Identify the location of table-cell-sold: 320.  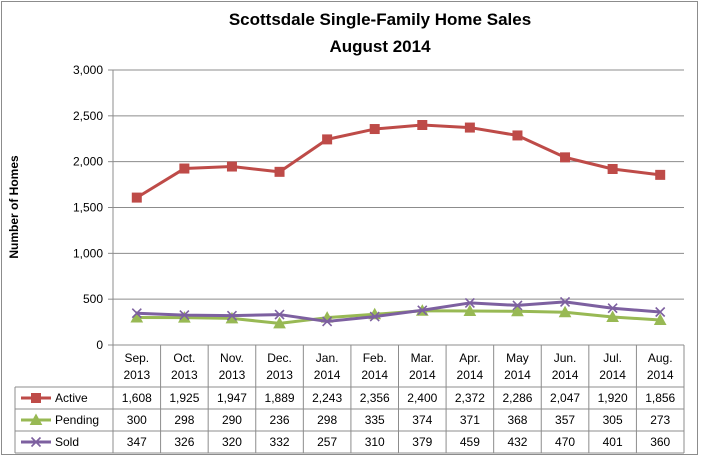
(232, 442).